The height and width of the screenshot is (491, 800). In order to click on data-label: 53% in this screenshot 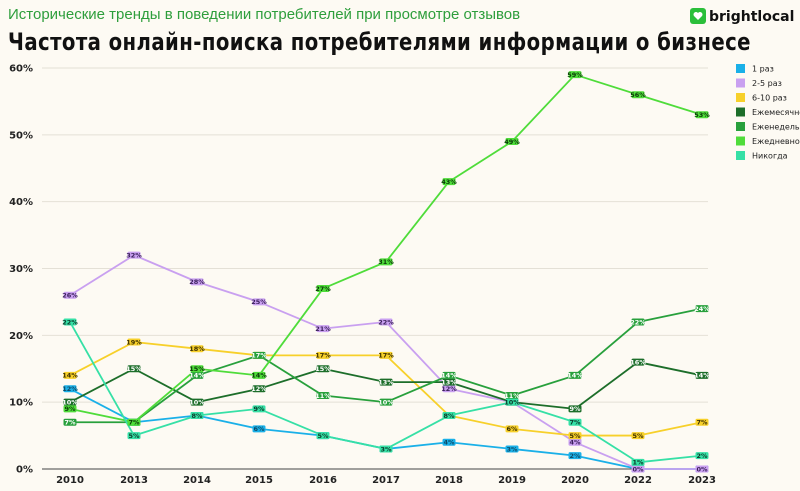, I will do `click(702, 115)`.